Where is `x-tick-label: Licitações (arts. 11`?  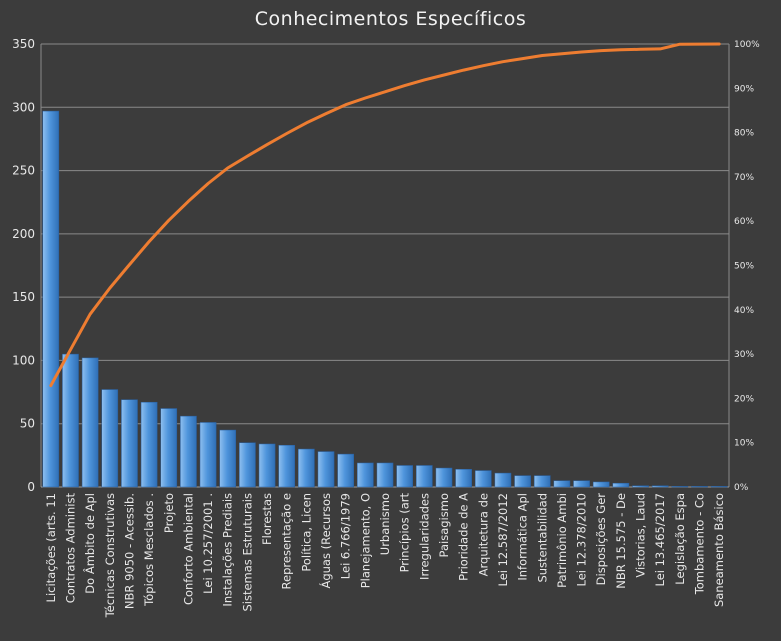 x-tick-label: Licitações (arts. 11 is located at coordinates (51, 547).